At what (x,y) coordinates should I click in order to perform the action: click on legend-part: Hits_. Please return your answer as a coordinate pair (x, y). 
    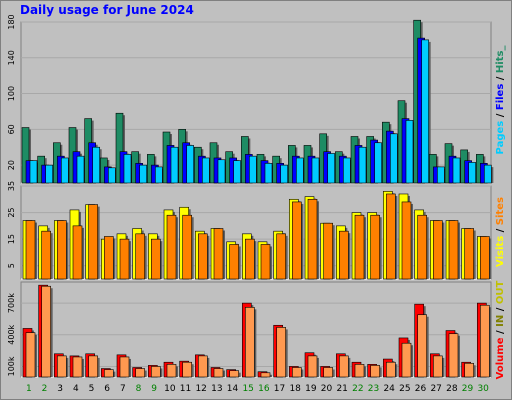
    Looking at the image, I should click on (500, 60).